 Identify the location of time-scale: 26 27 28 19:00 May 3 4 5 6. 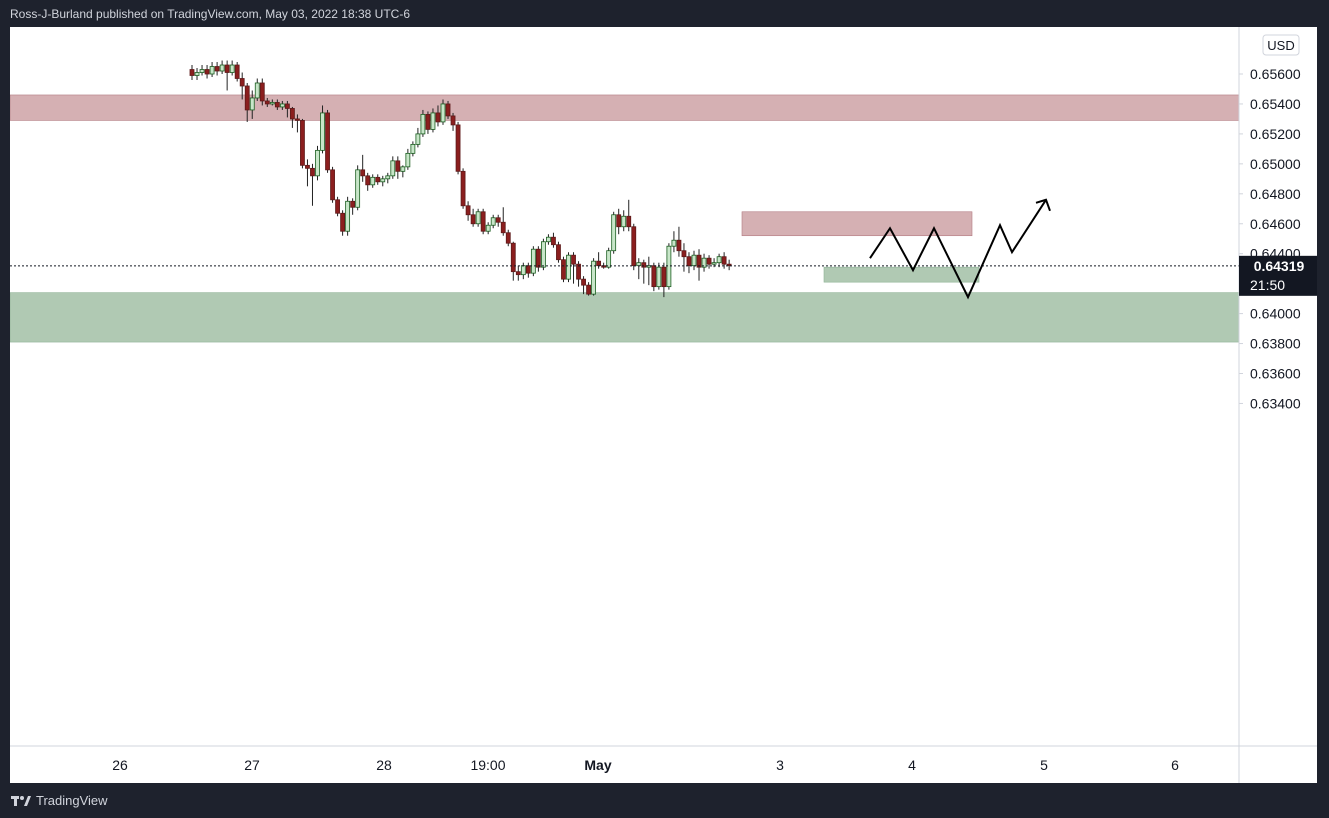
(645, 765).